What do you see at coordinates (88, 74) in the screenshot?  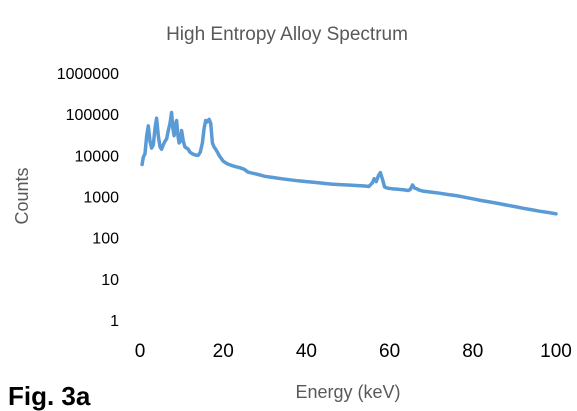 I see `y-tick-label: 1000000` at bounding box center [88, 74].